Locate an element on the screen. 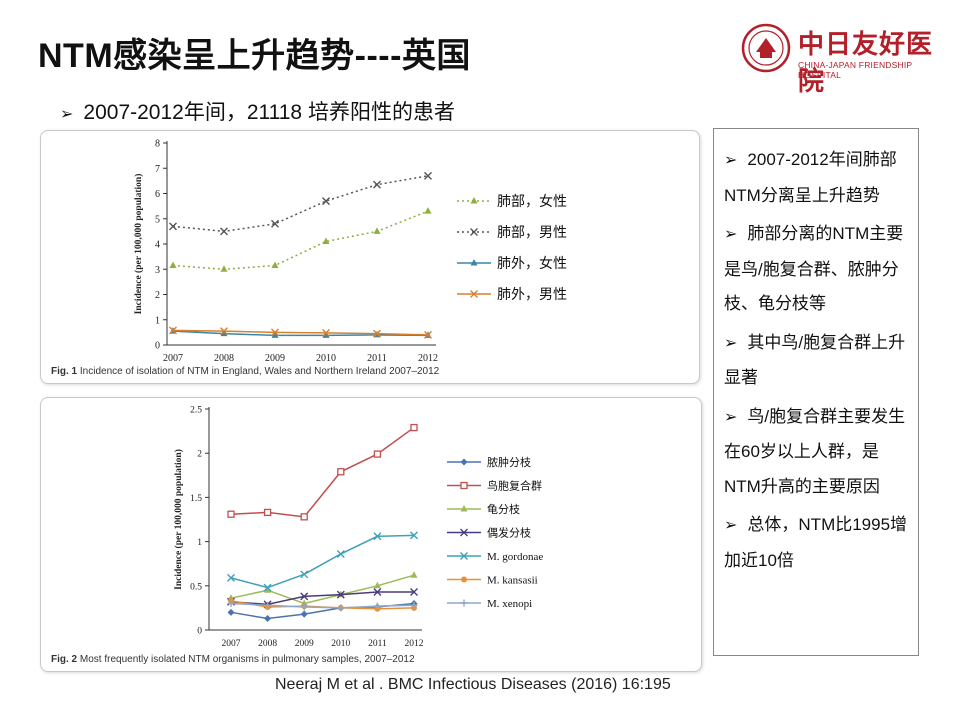 The width and height of the screenshot is (960, 720). summary-bullet: ➢ 2007-2012年间肺部NTM分离呈上升趋势 is located at coordinates (810, 177).